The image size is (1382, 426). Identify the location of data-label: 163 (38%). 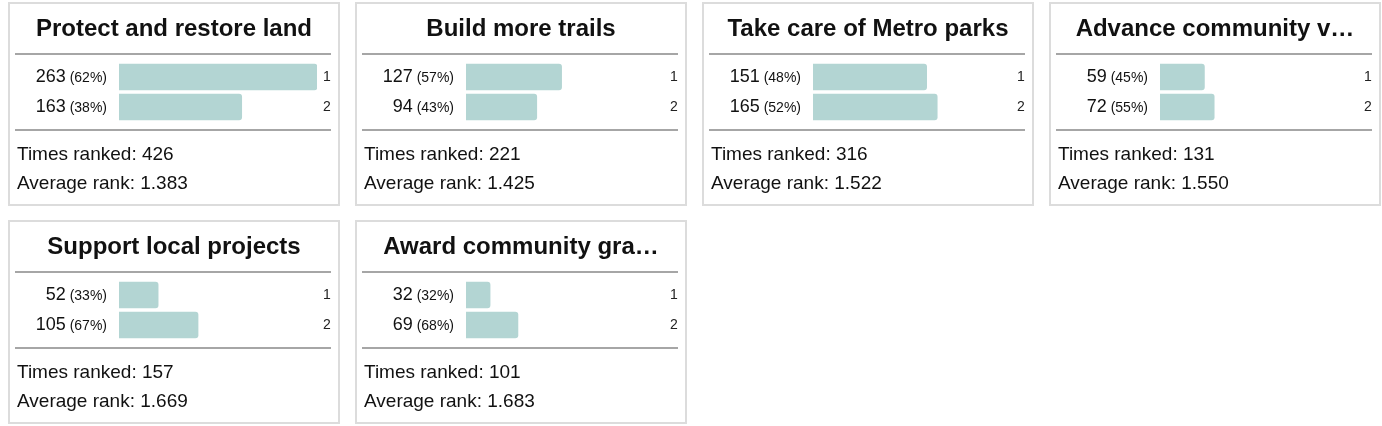
(71, 105).